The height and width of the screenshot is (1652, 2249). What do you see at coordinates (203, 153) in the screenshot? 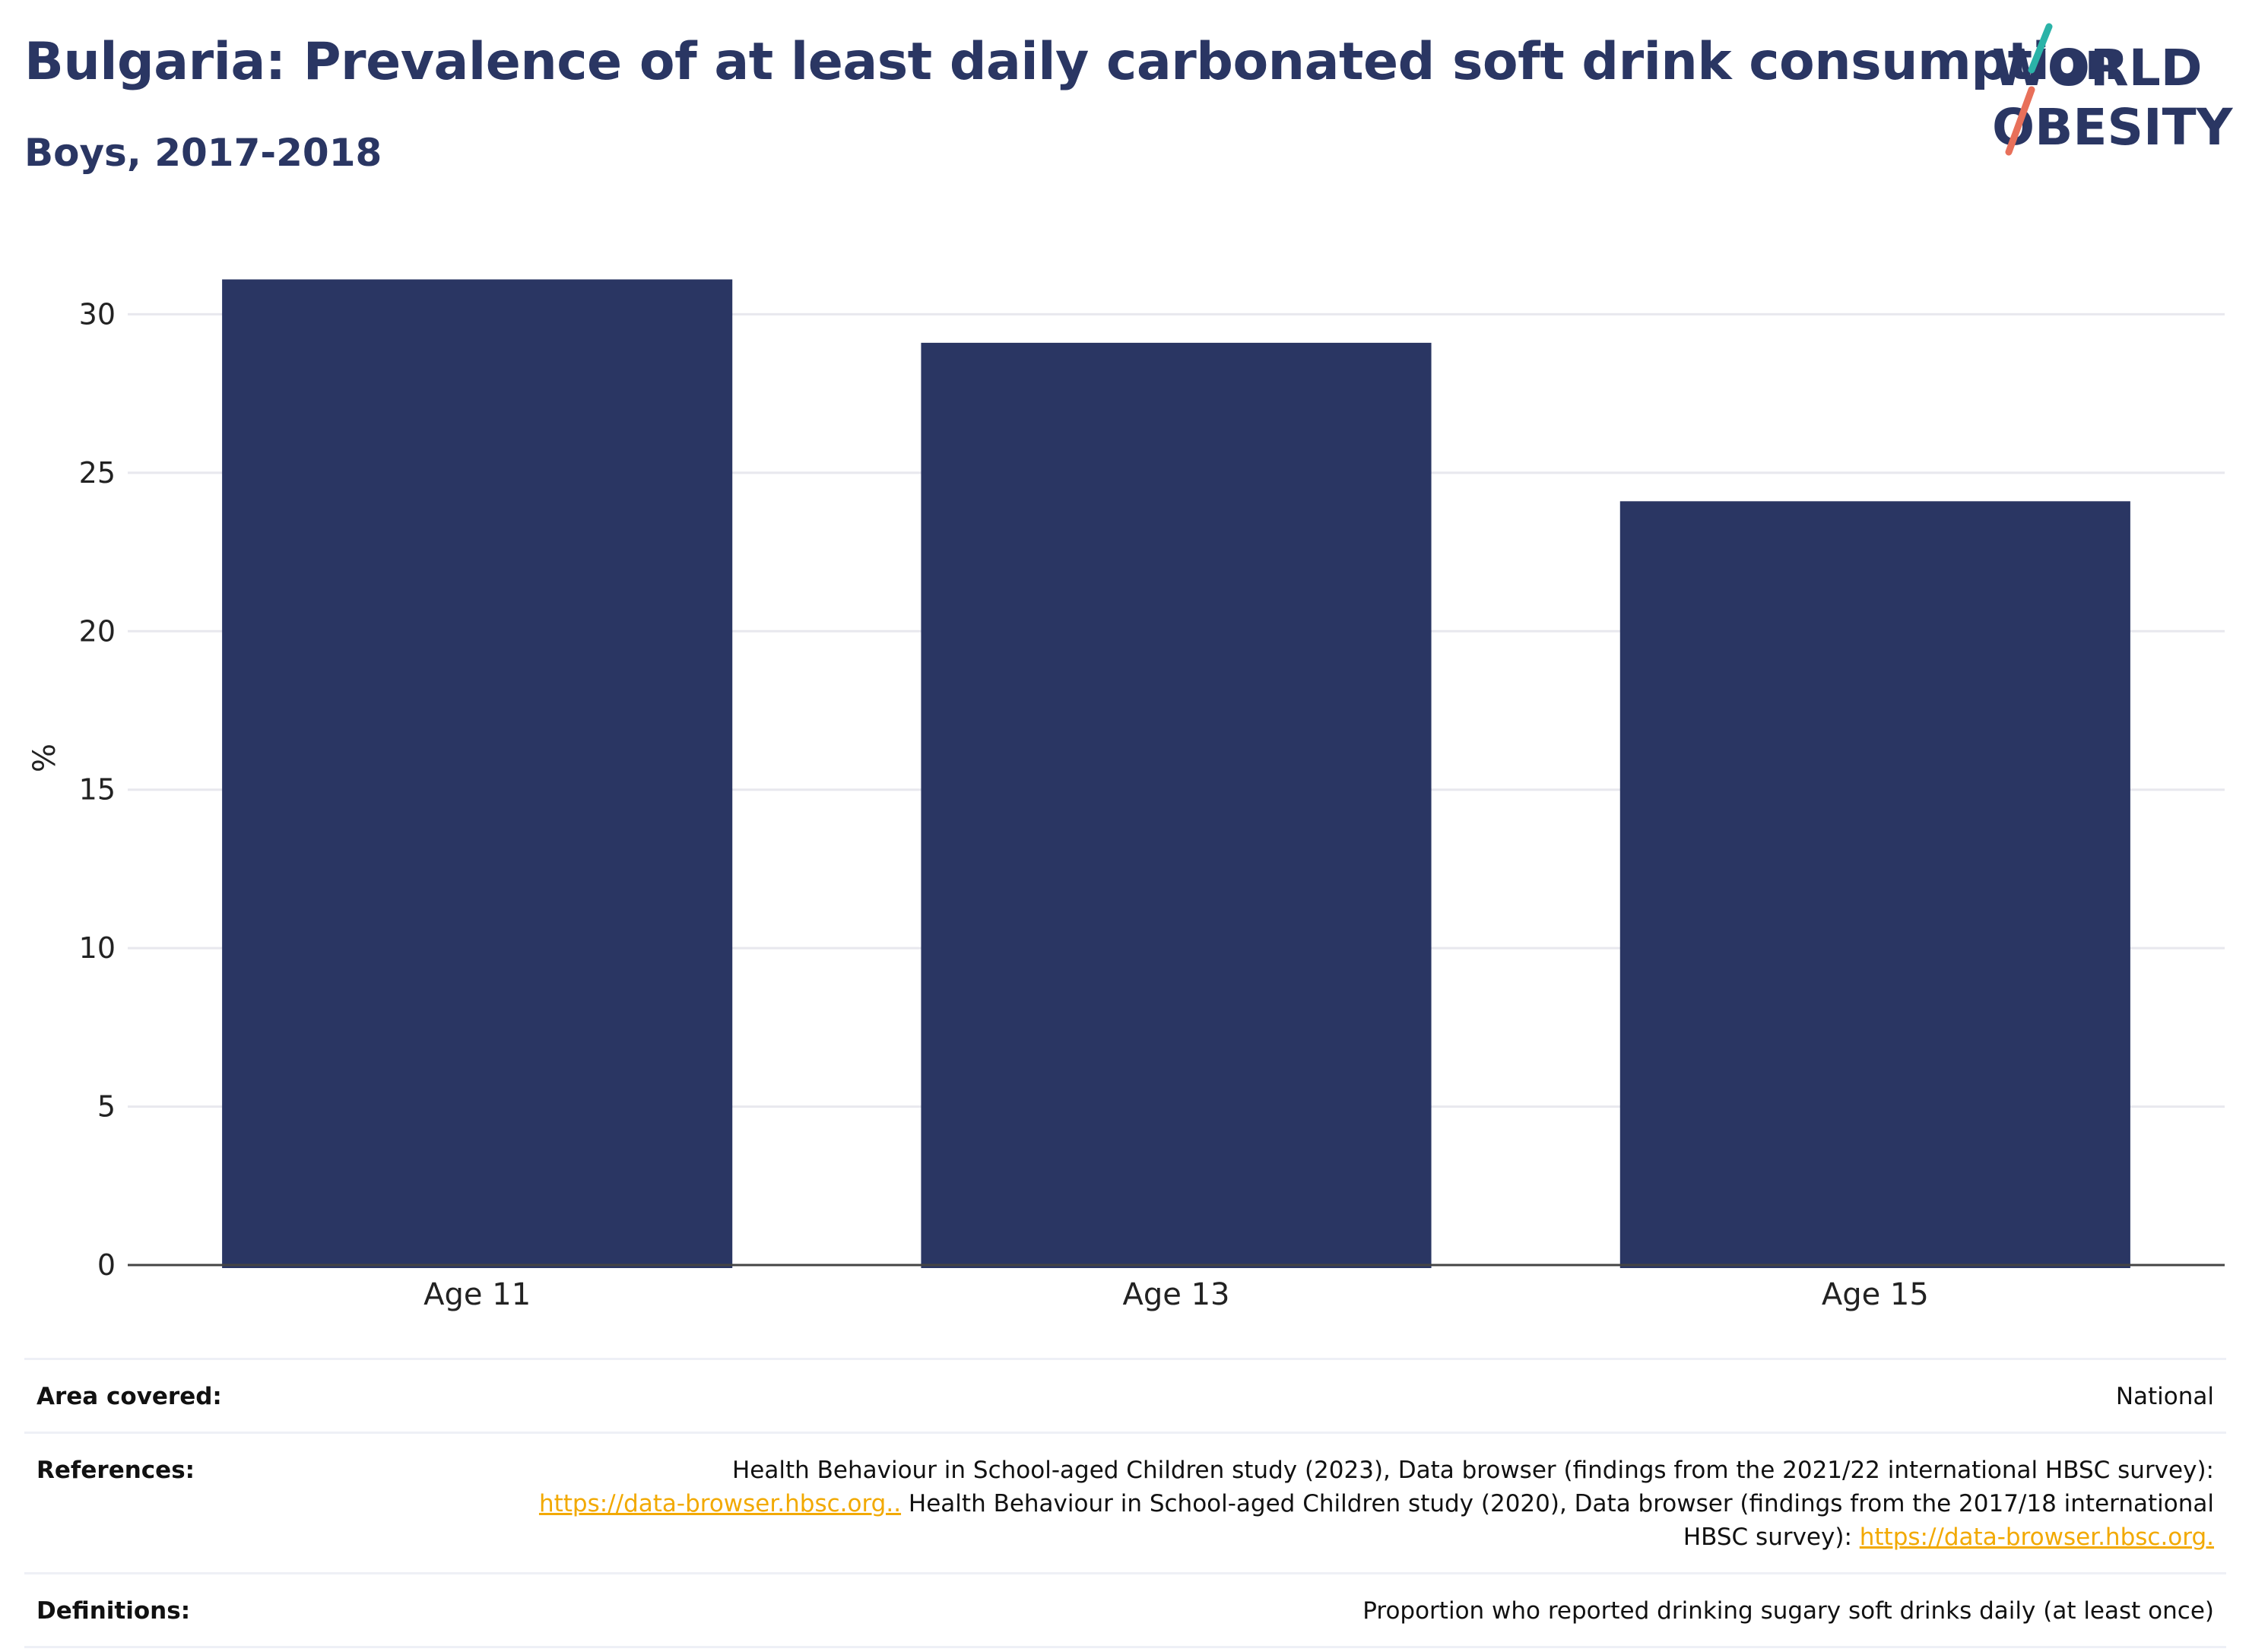
I see `chart-subtitle: Boys, 2017-2018` at bounding box center [203, 153].